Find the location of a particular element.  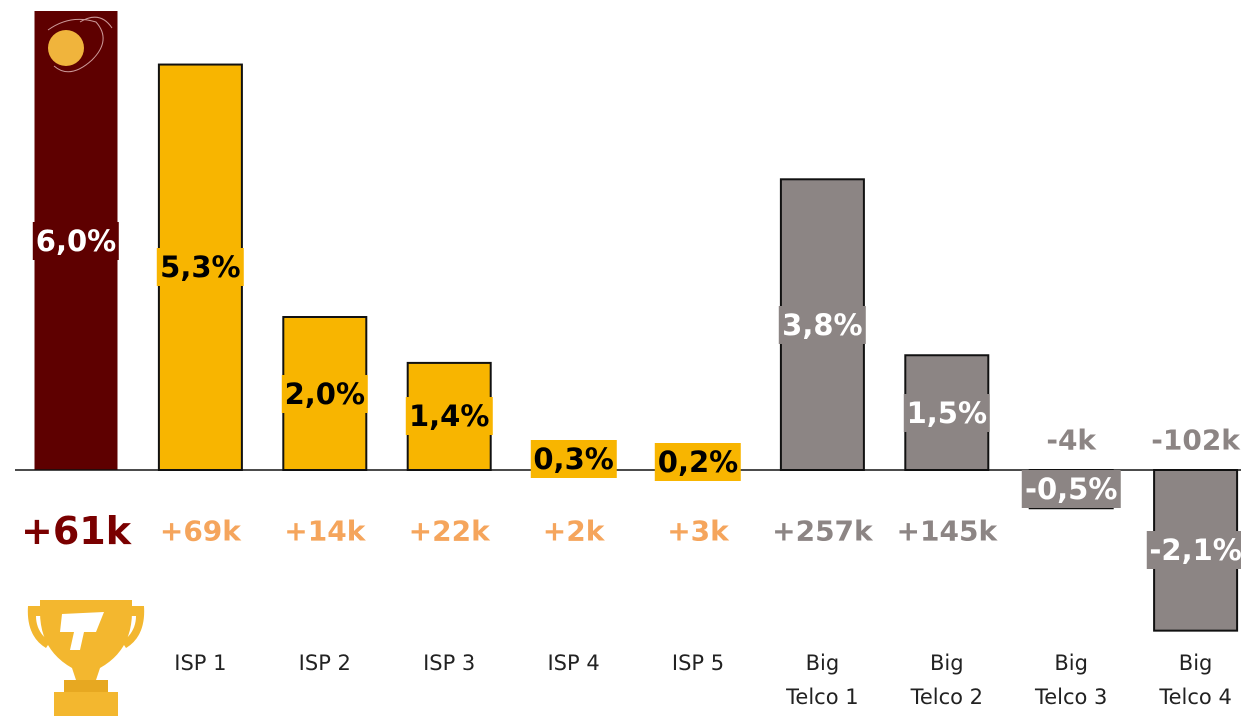

value-label: 1,4% is located at coordinates (449, 416).